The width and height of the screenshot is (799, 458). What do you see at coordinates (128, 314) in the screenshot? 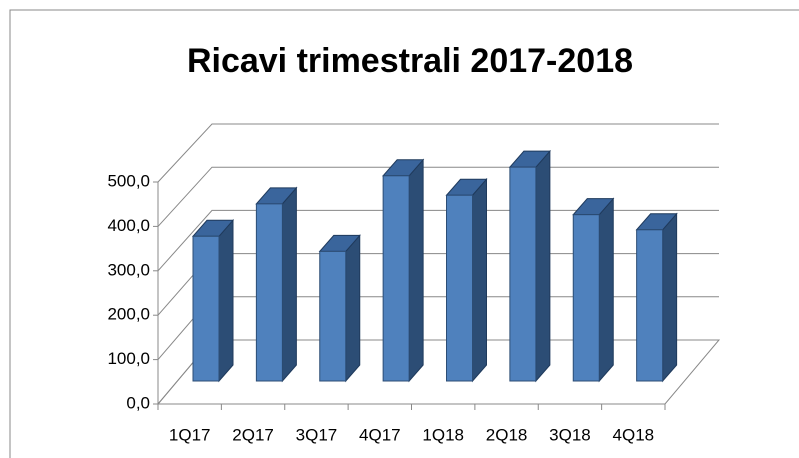
I see `y-tick-label: 200,0` at bounding box center [128, 314].